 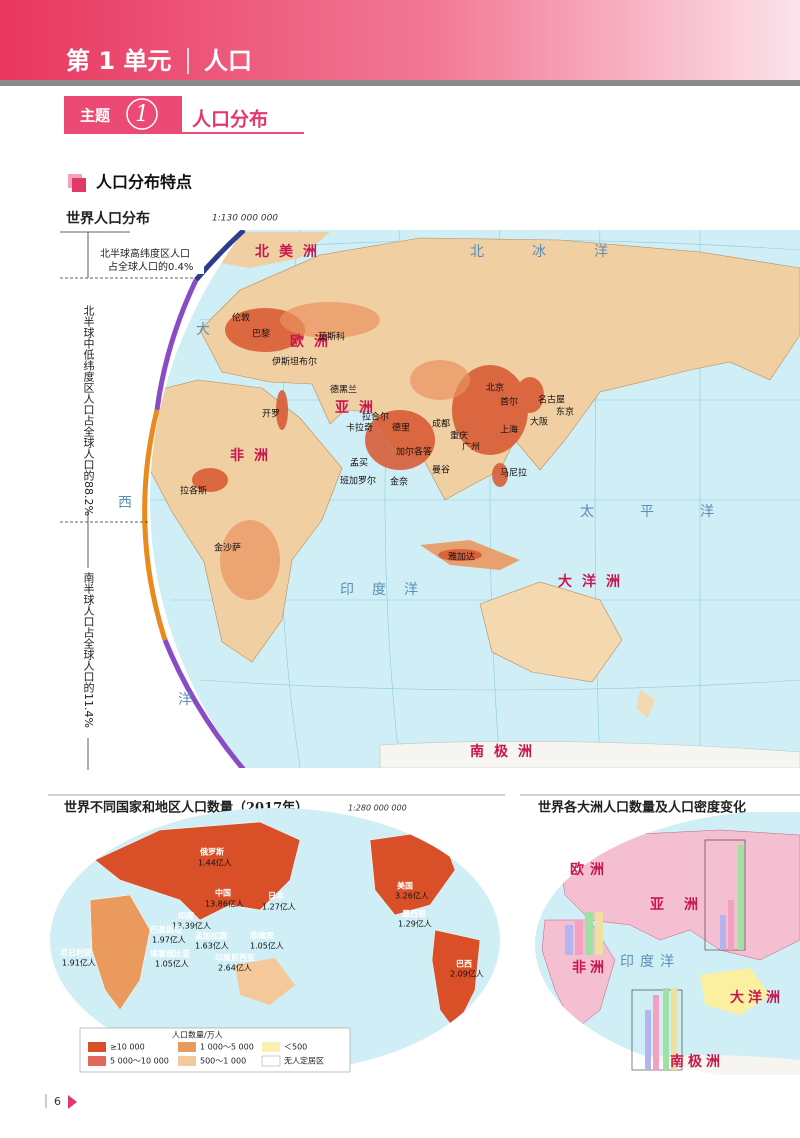 I want to click on theme-number-ring, so click(x=142, y=114).